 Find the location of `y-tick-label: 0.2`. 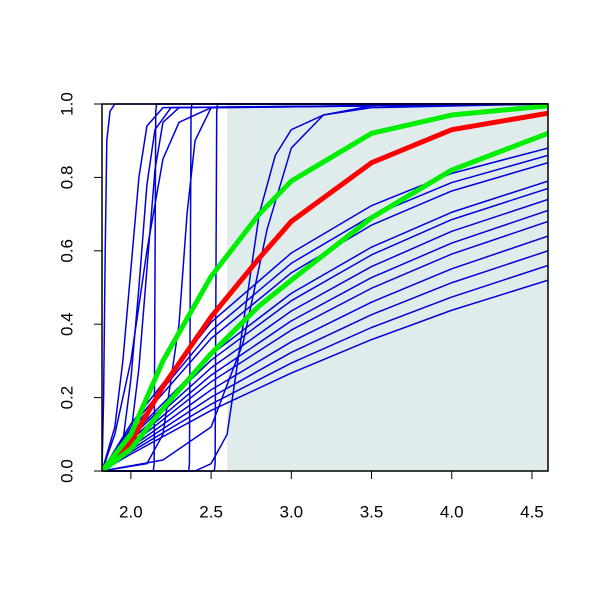

y-tick-label: 0.2 is located at coordinates (66, 398).